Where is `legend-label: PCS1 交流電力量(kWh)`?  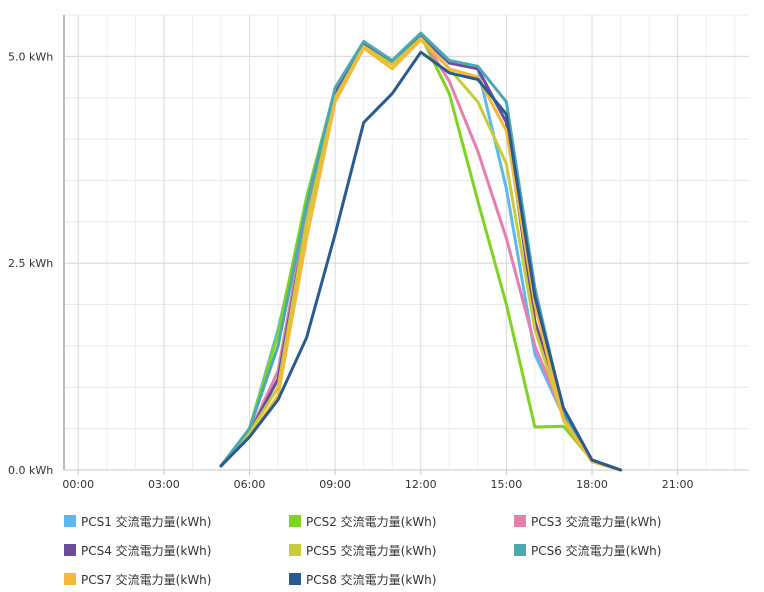
legend-label: PCS1 交流電力量(kWh) is located at coordinates (146, 521).